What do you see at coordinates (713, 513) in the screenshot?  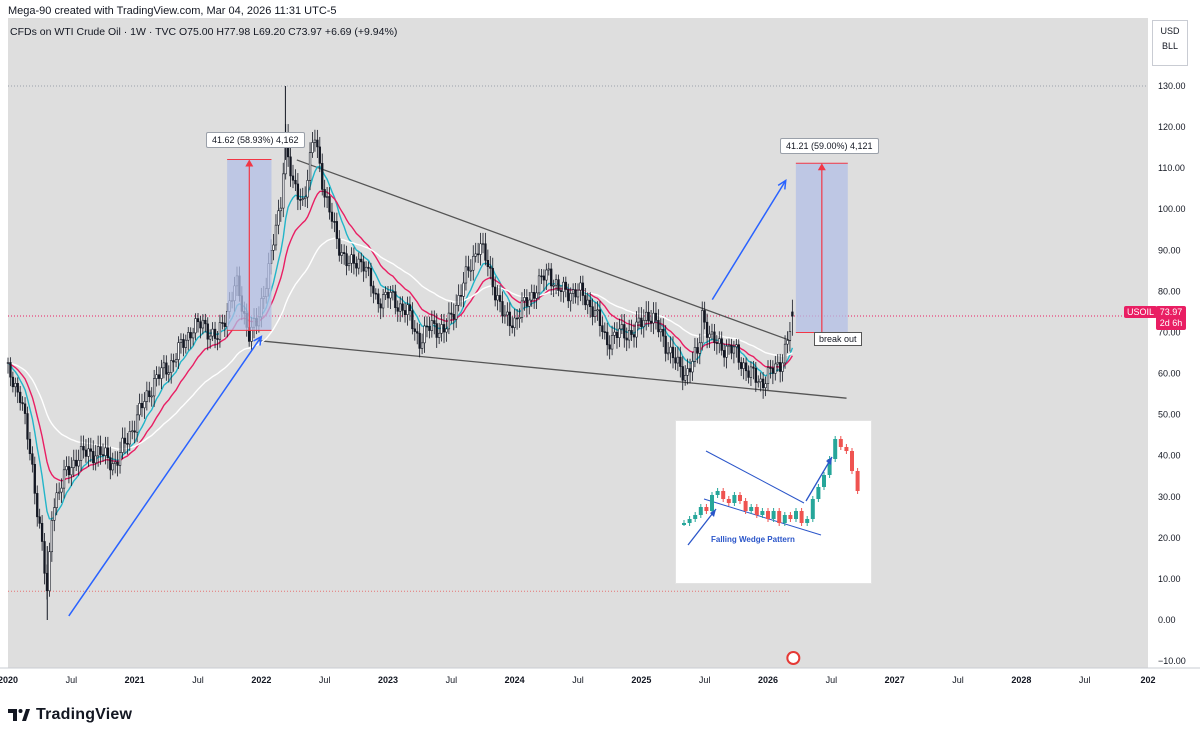 I see `inset-arrow-left-head` at bounding box center [713, 513].